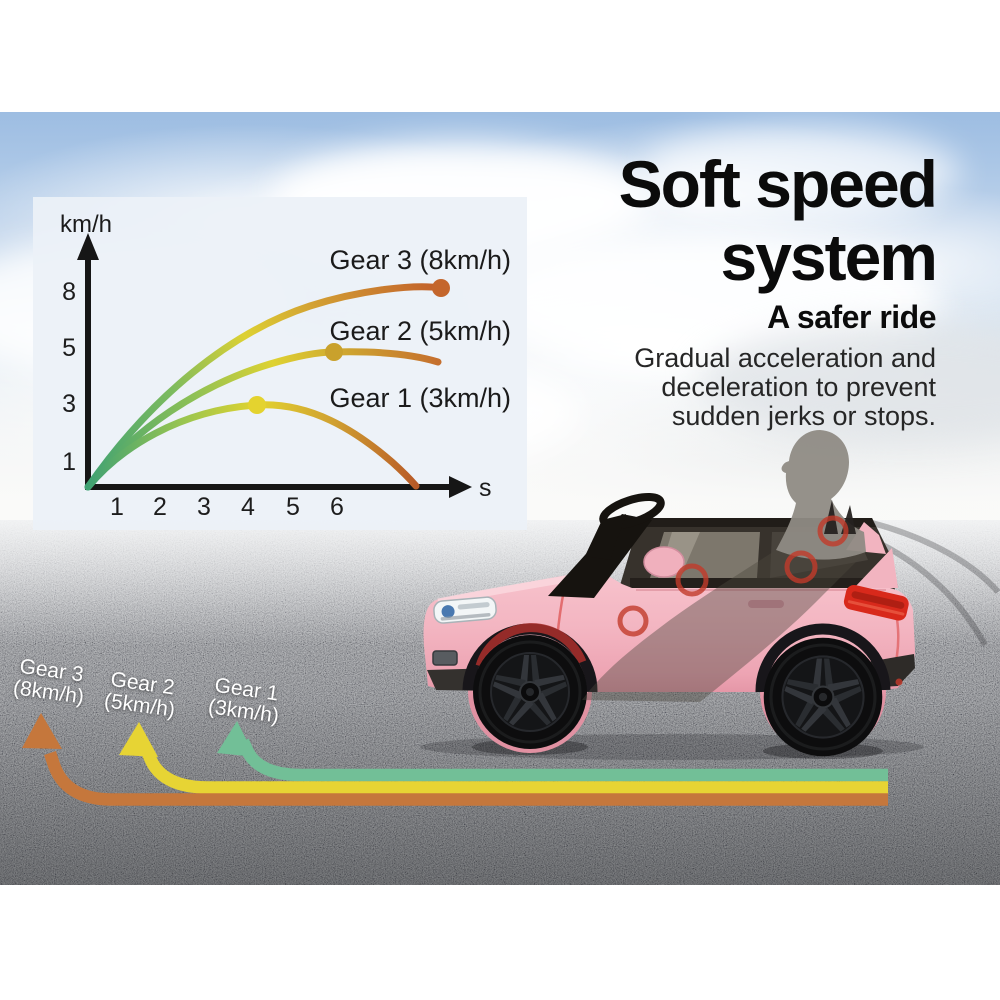  Describe the element at coordinates (86, 224) in the screenshot. I see `y-axis-label: km/h` at that location.